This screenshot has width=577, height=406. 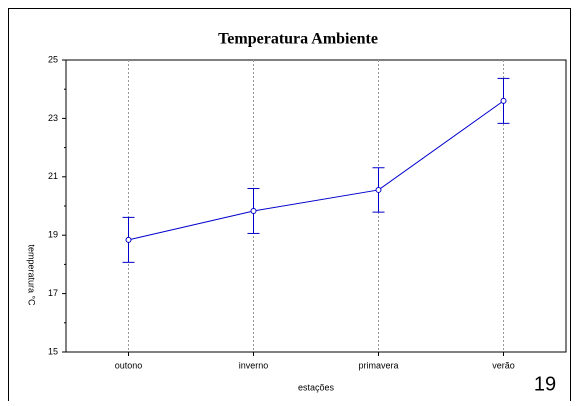 I want to click on y-axis-label: temperatura °C, so click(x=32, y=275).